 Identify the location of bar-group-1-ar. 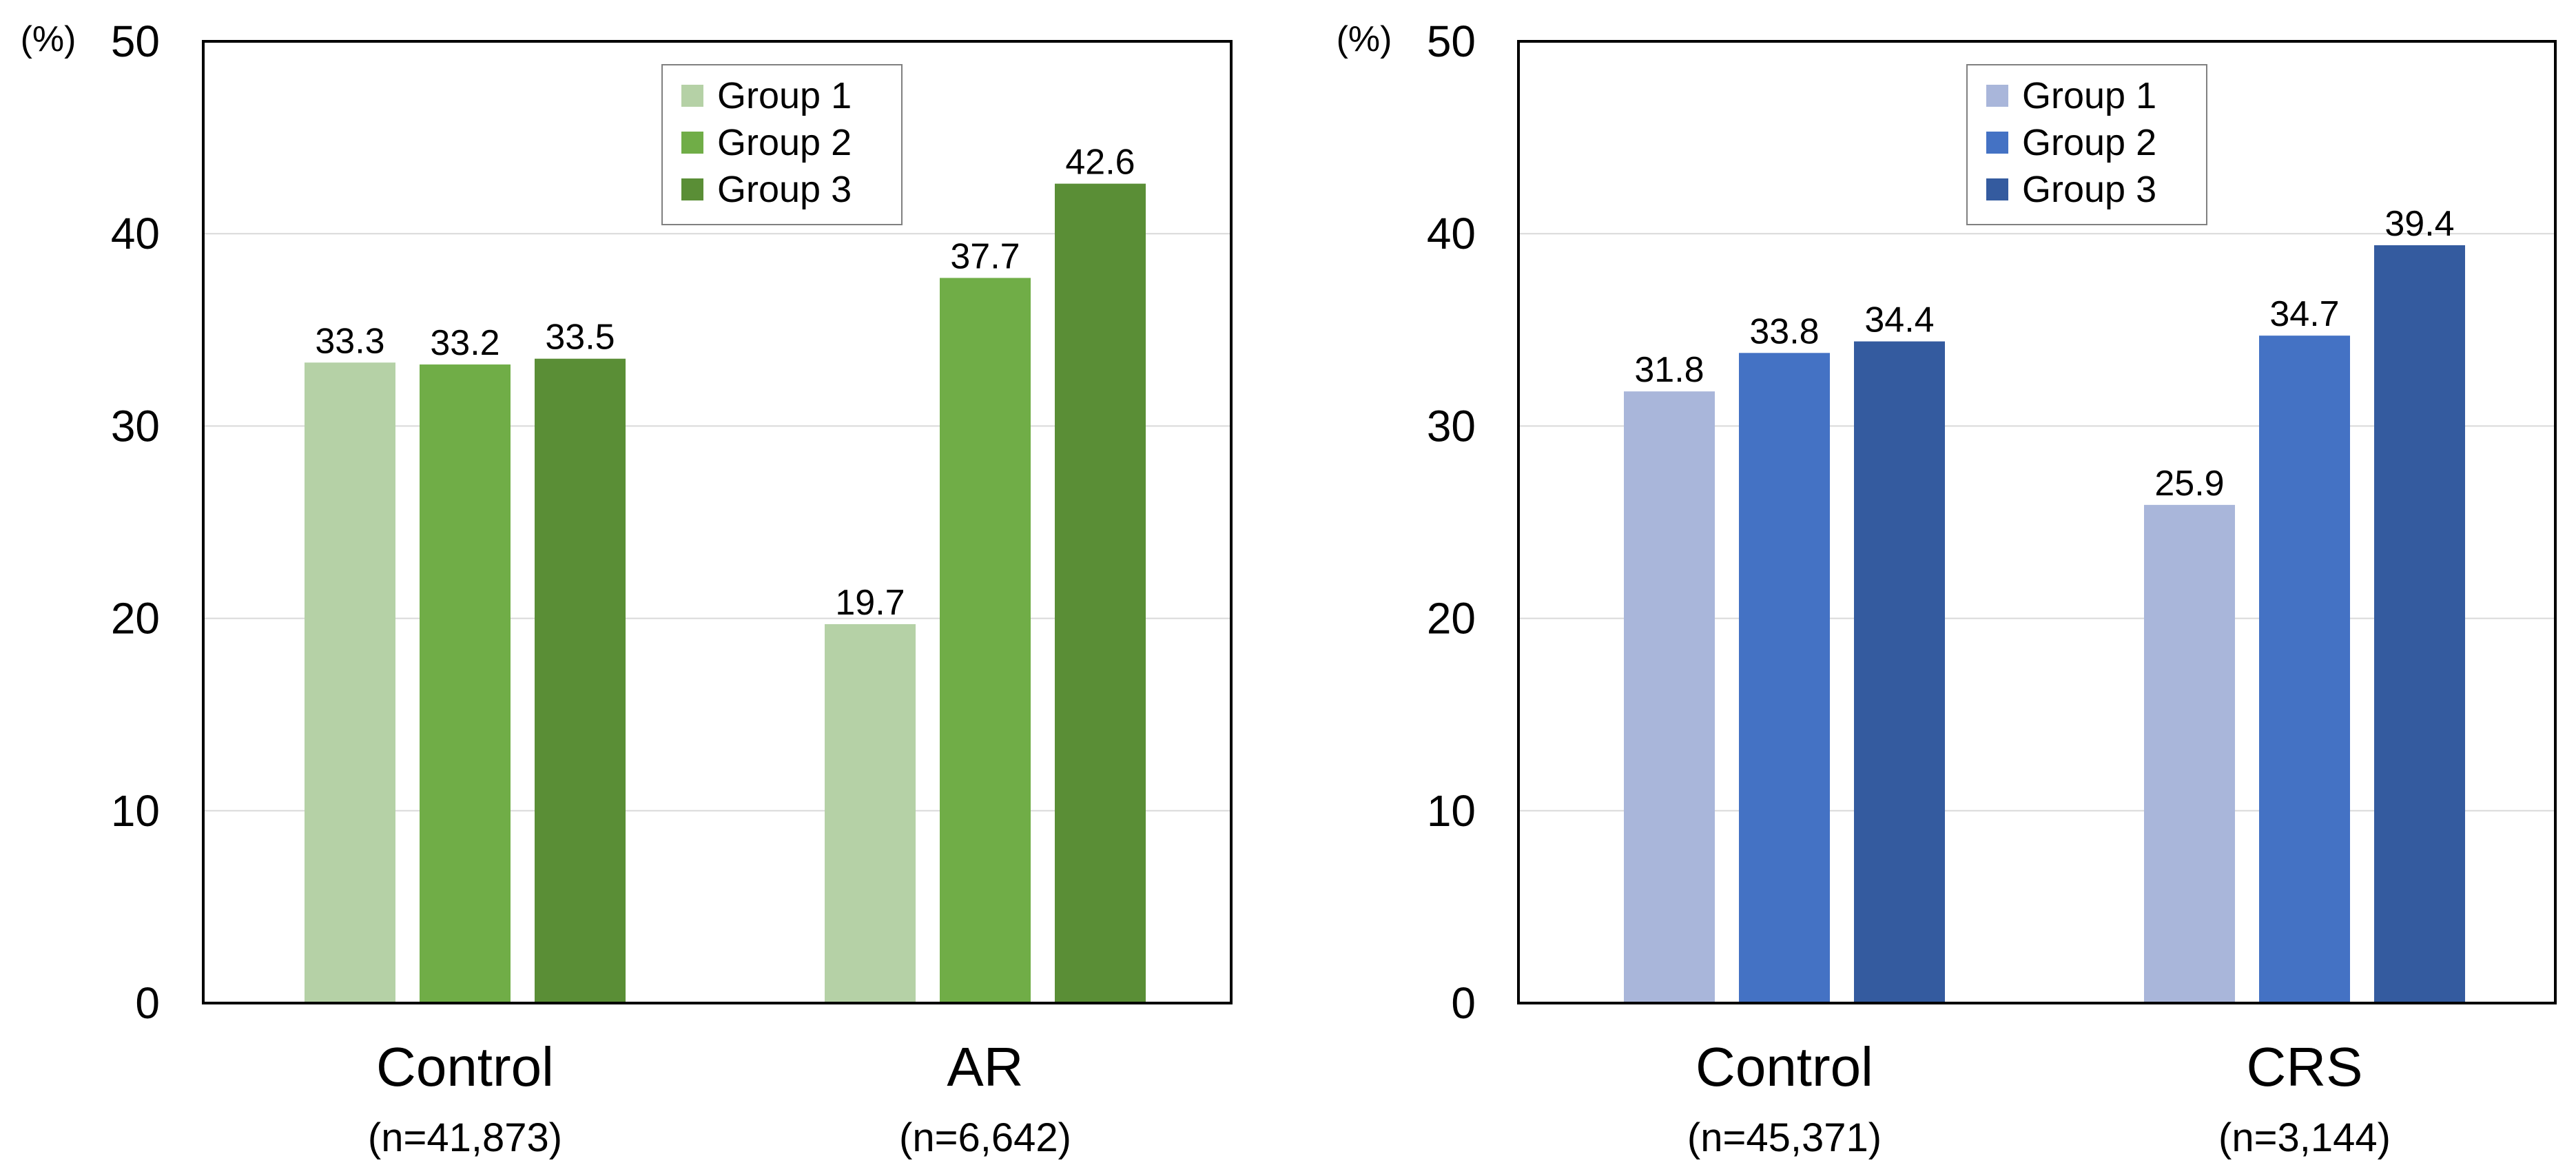
(870, 813).